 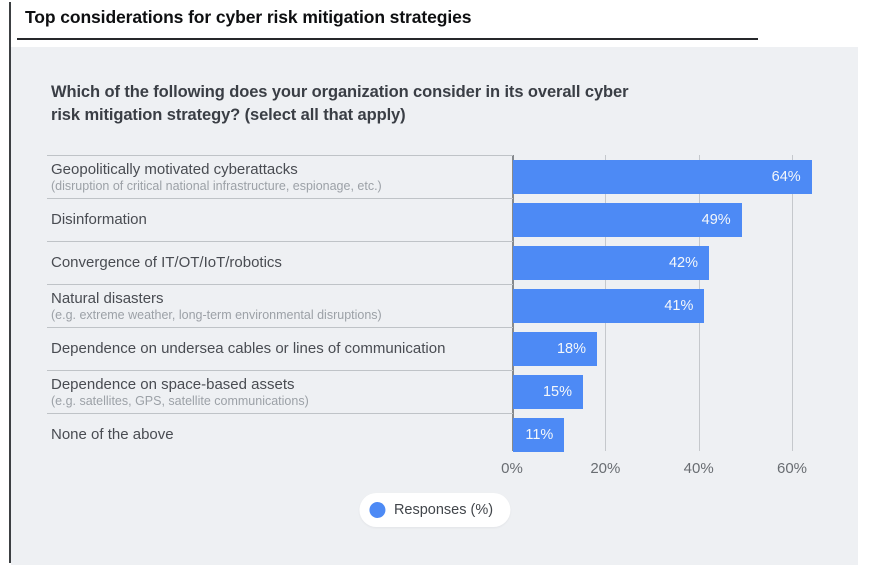 What do you see at coordinates (112, 434) in the screenshot?
I see `category-label: None of the above` at bounding box center [112, 434].